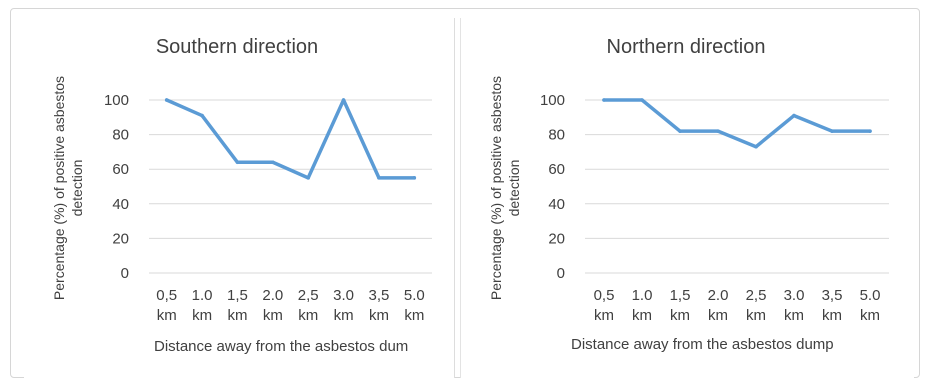 Image resolution: width=930 pixels, height=385 pixels. I want to click on x-axis-label: Distance away from the asbestos dump, so click(702, 344).